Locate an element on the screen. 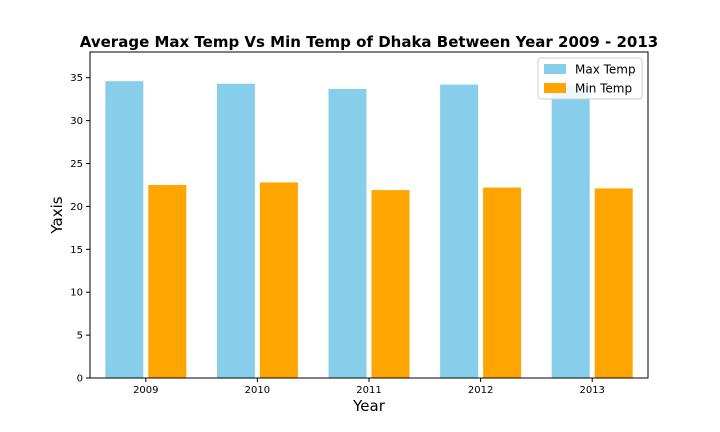  x-tick-label: 2012 is located at coordinates (480, 390).